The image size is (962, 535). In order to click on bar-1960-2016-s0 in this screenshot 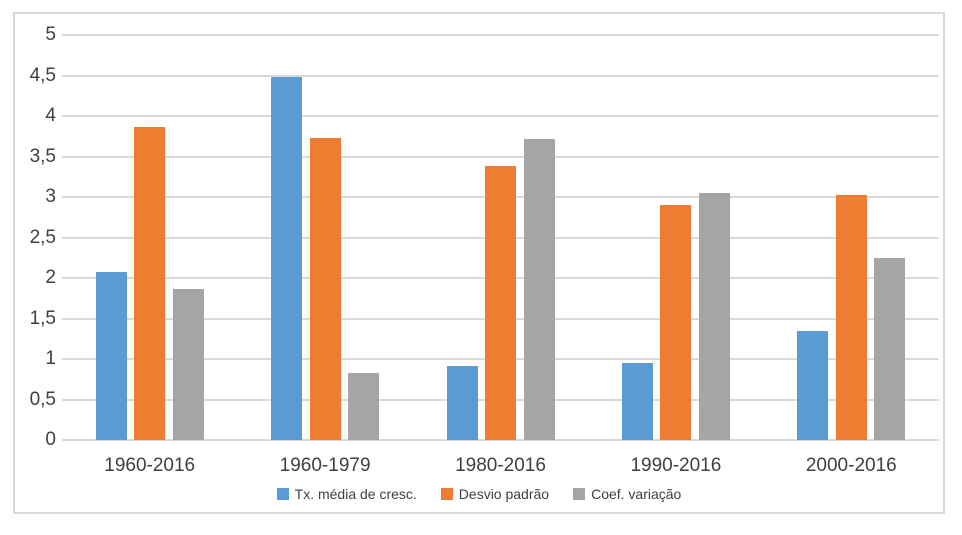, I will do `click(111, 356)`.